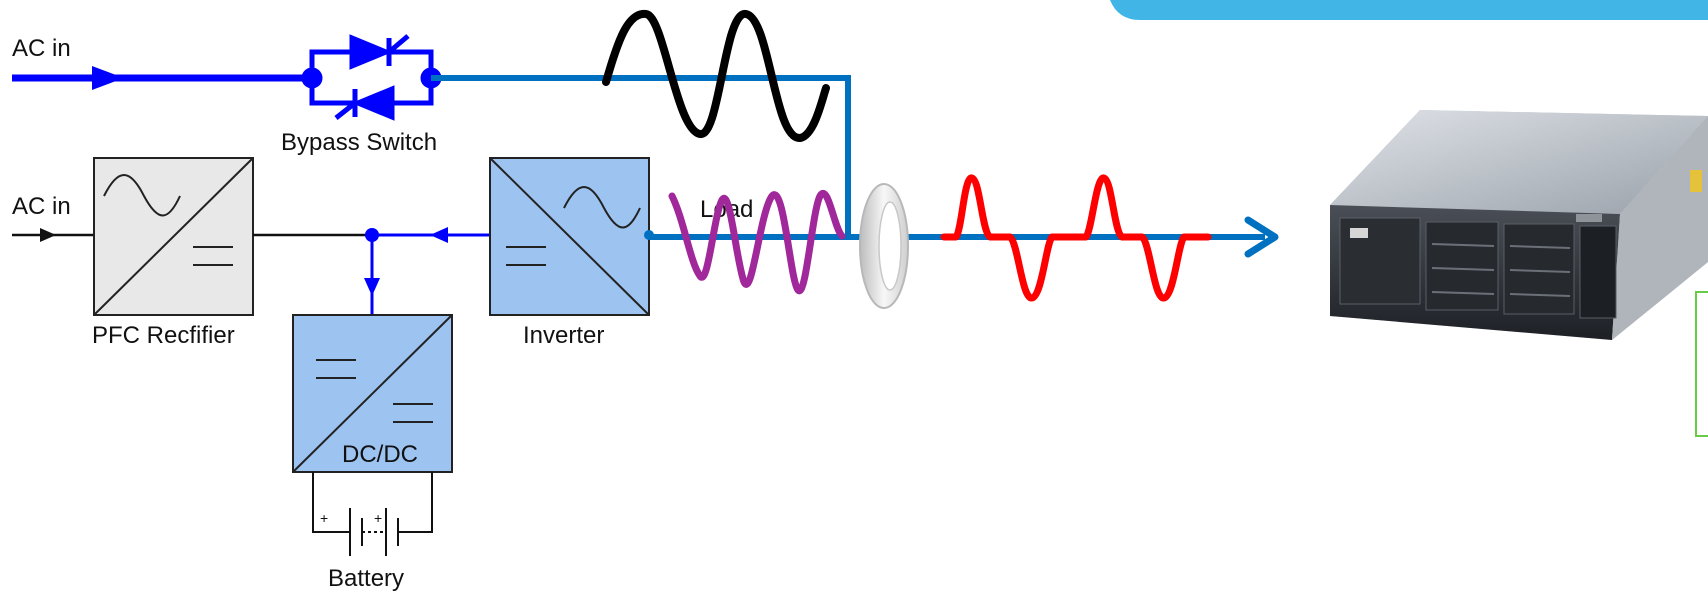  Describe the element at coordinates (1701, 364) in the screenshot. I see `callout-frame` at that location.